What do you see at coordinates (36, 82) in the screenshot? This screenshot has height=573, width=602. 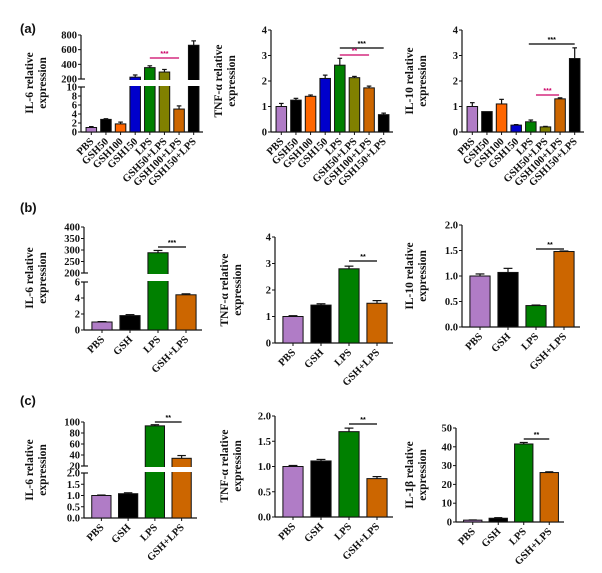 I see `y-axis-title: IL-6 relativeexpression` at bounding box center [36, 82].